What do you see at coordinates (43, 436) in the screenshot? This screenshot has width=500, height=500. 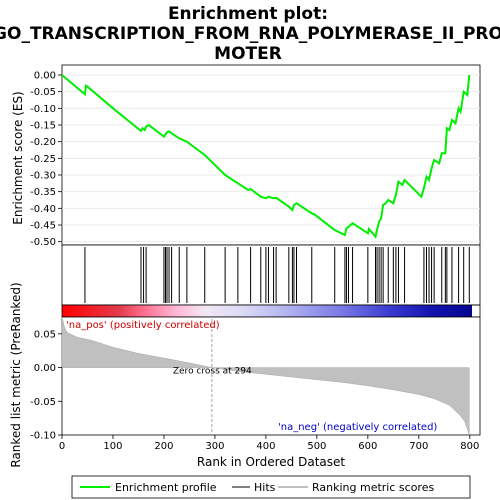 I see `ranked-y-tick-label: -0.10` at bounding box center [43, 436].